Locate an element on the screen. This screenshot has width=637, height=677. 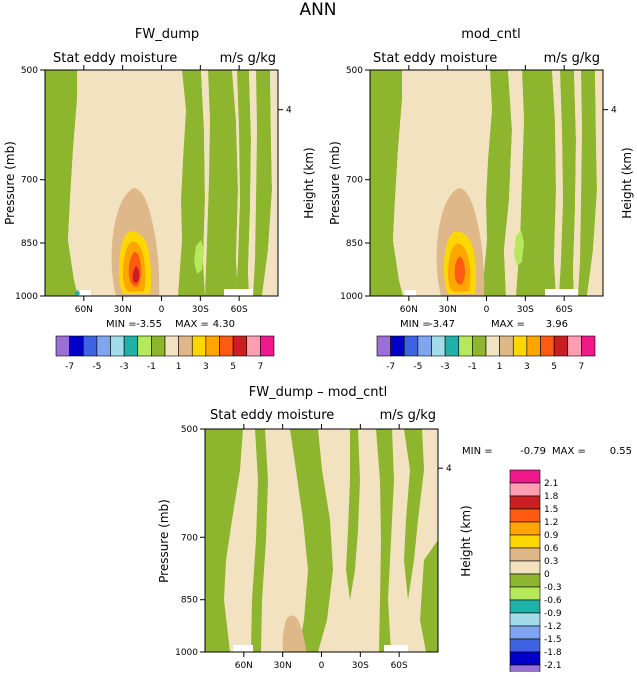
colorbar-label: -0.9 is located at coordinates (553, 614).